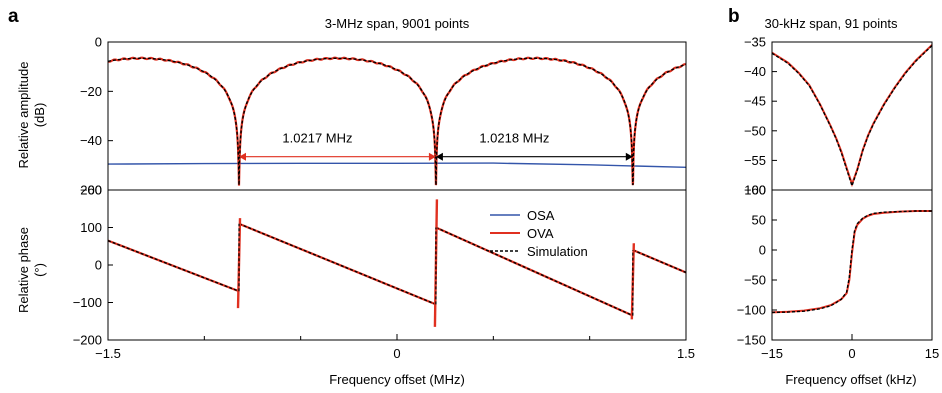 This screenshot has width=942, height=393. What do you see at coordinates (87, 340) in the screenshot?
I see `ytick-label-a-phase: −200` at bounding box center [87, 340].